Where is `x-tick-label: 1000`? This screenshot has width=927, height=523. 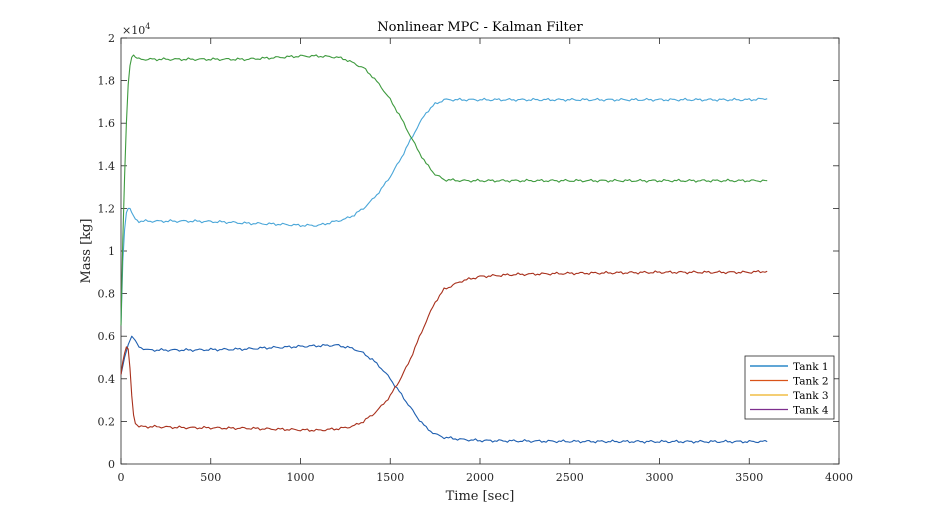 x-tick-label: 1000 is located at coordinates (301, 477).